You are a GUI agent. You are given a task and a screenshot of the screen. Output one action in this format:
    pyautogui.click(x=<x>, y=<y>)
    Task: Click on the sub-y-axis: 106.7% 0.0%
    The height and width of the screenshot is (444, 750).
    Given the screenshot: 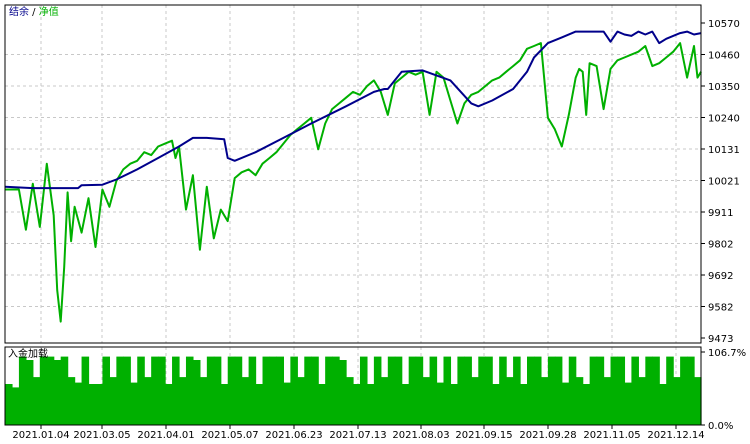 What is the action you would take?
    pyautogui.click(x=723, y=390)
    